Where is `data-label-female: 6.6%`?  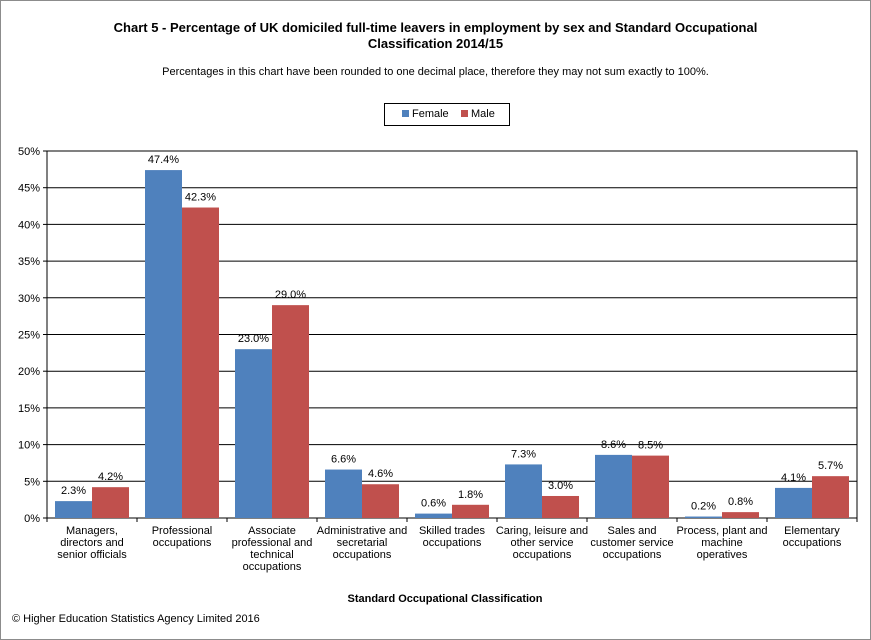 data-label-female: 6.6% is located at coordinates (343, 460).